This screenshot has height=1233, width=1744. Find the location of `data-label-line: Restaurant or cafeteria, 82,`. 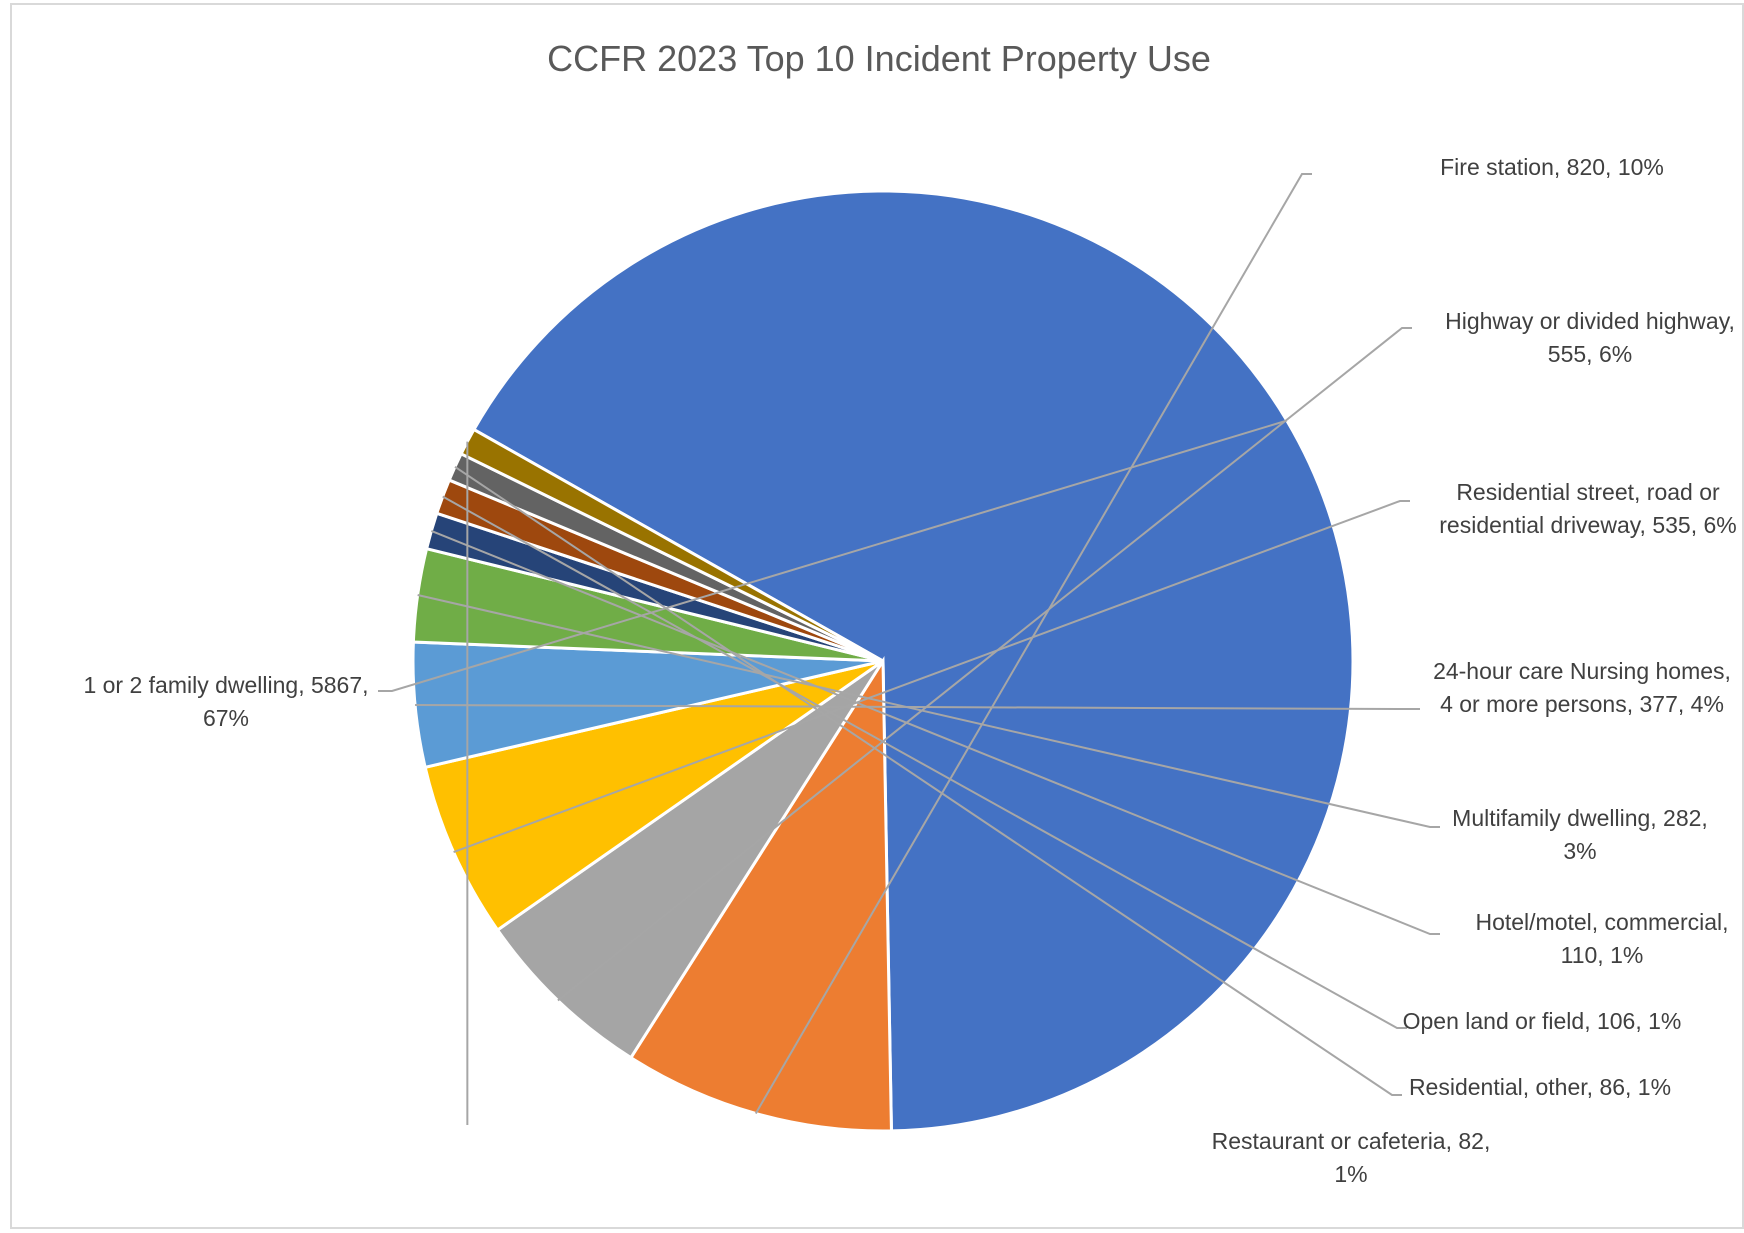

data-label-line: Restaurant or cafeteria, 82, is located at coordinates (1351, 1141).